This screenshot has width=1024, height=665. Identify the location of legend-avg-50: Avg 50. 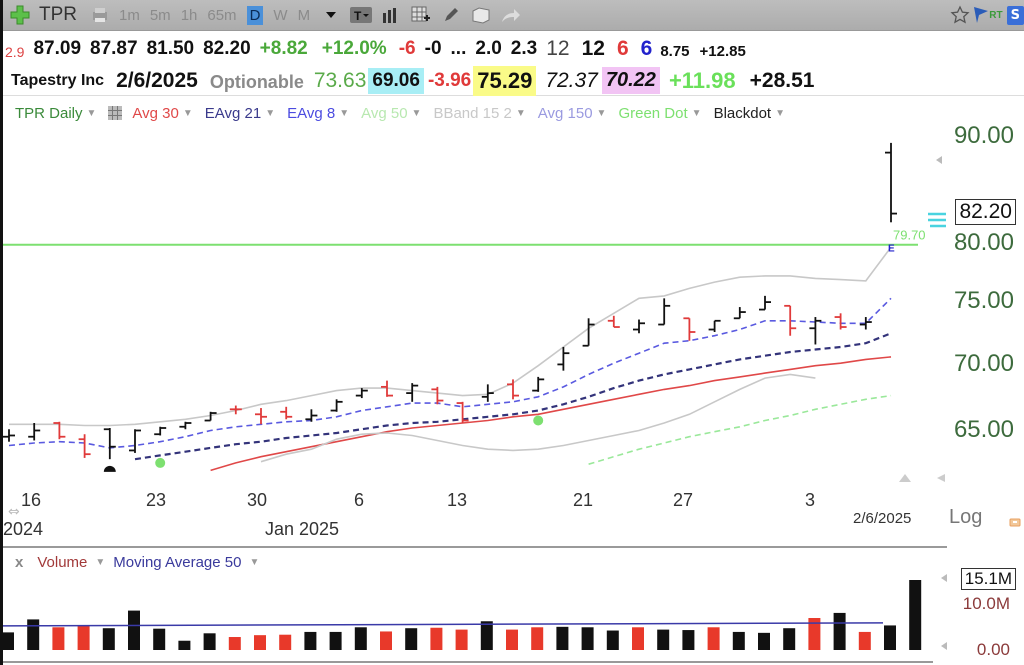
(384, 113).